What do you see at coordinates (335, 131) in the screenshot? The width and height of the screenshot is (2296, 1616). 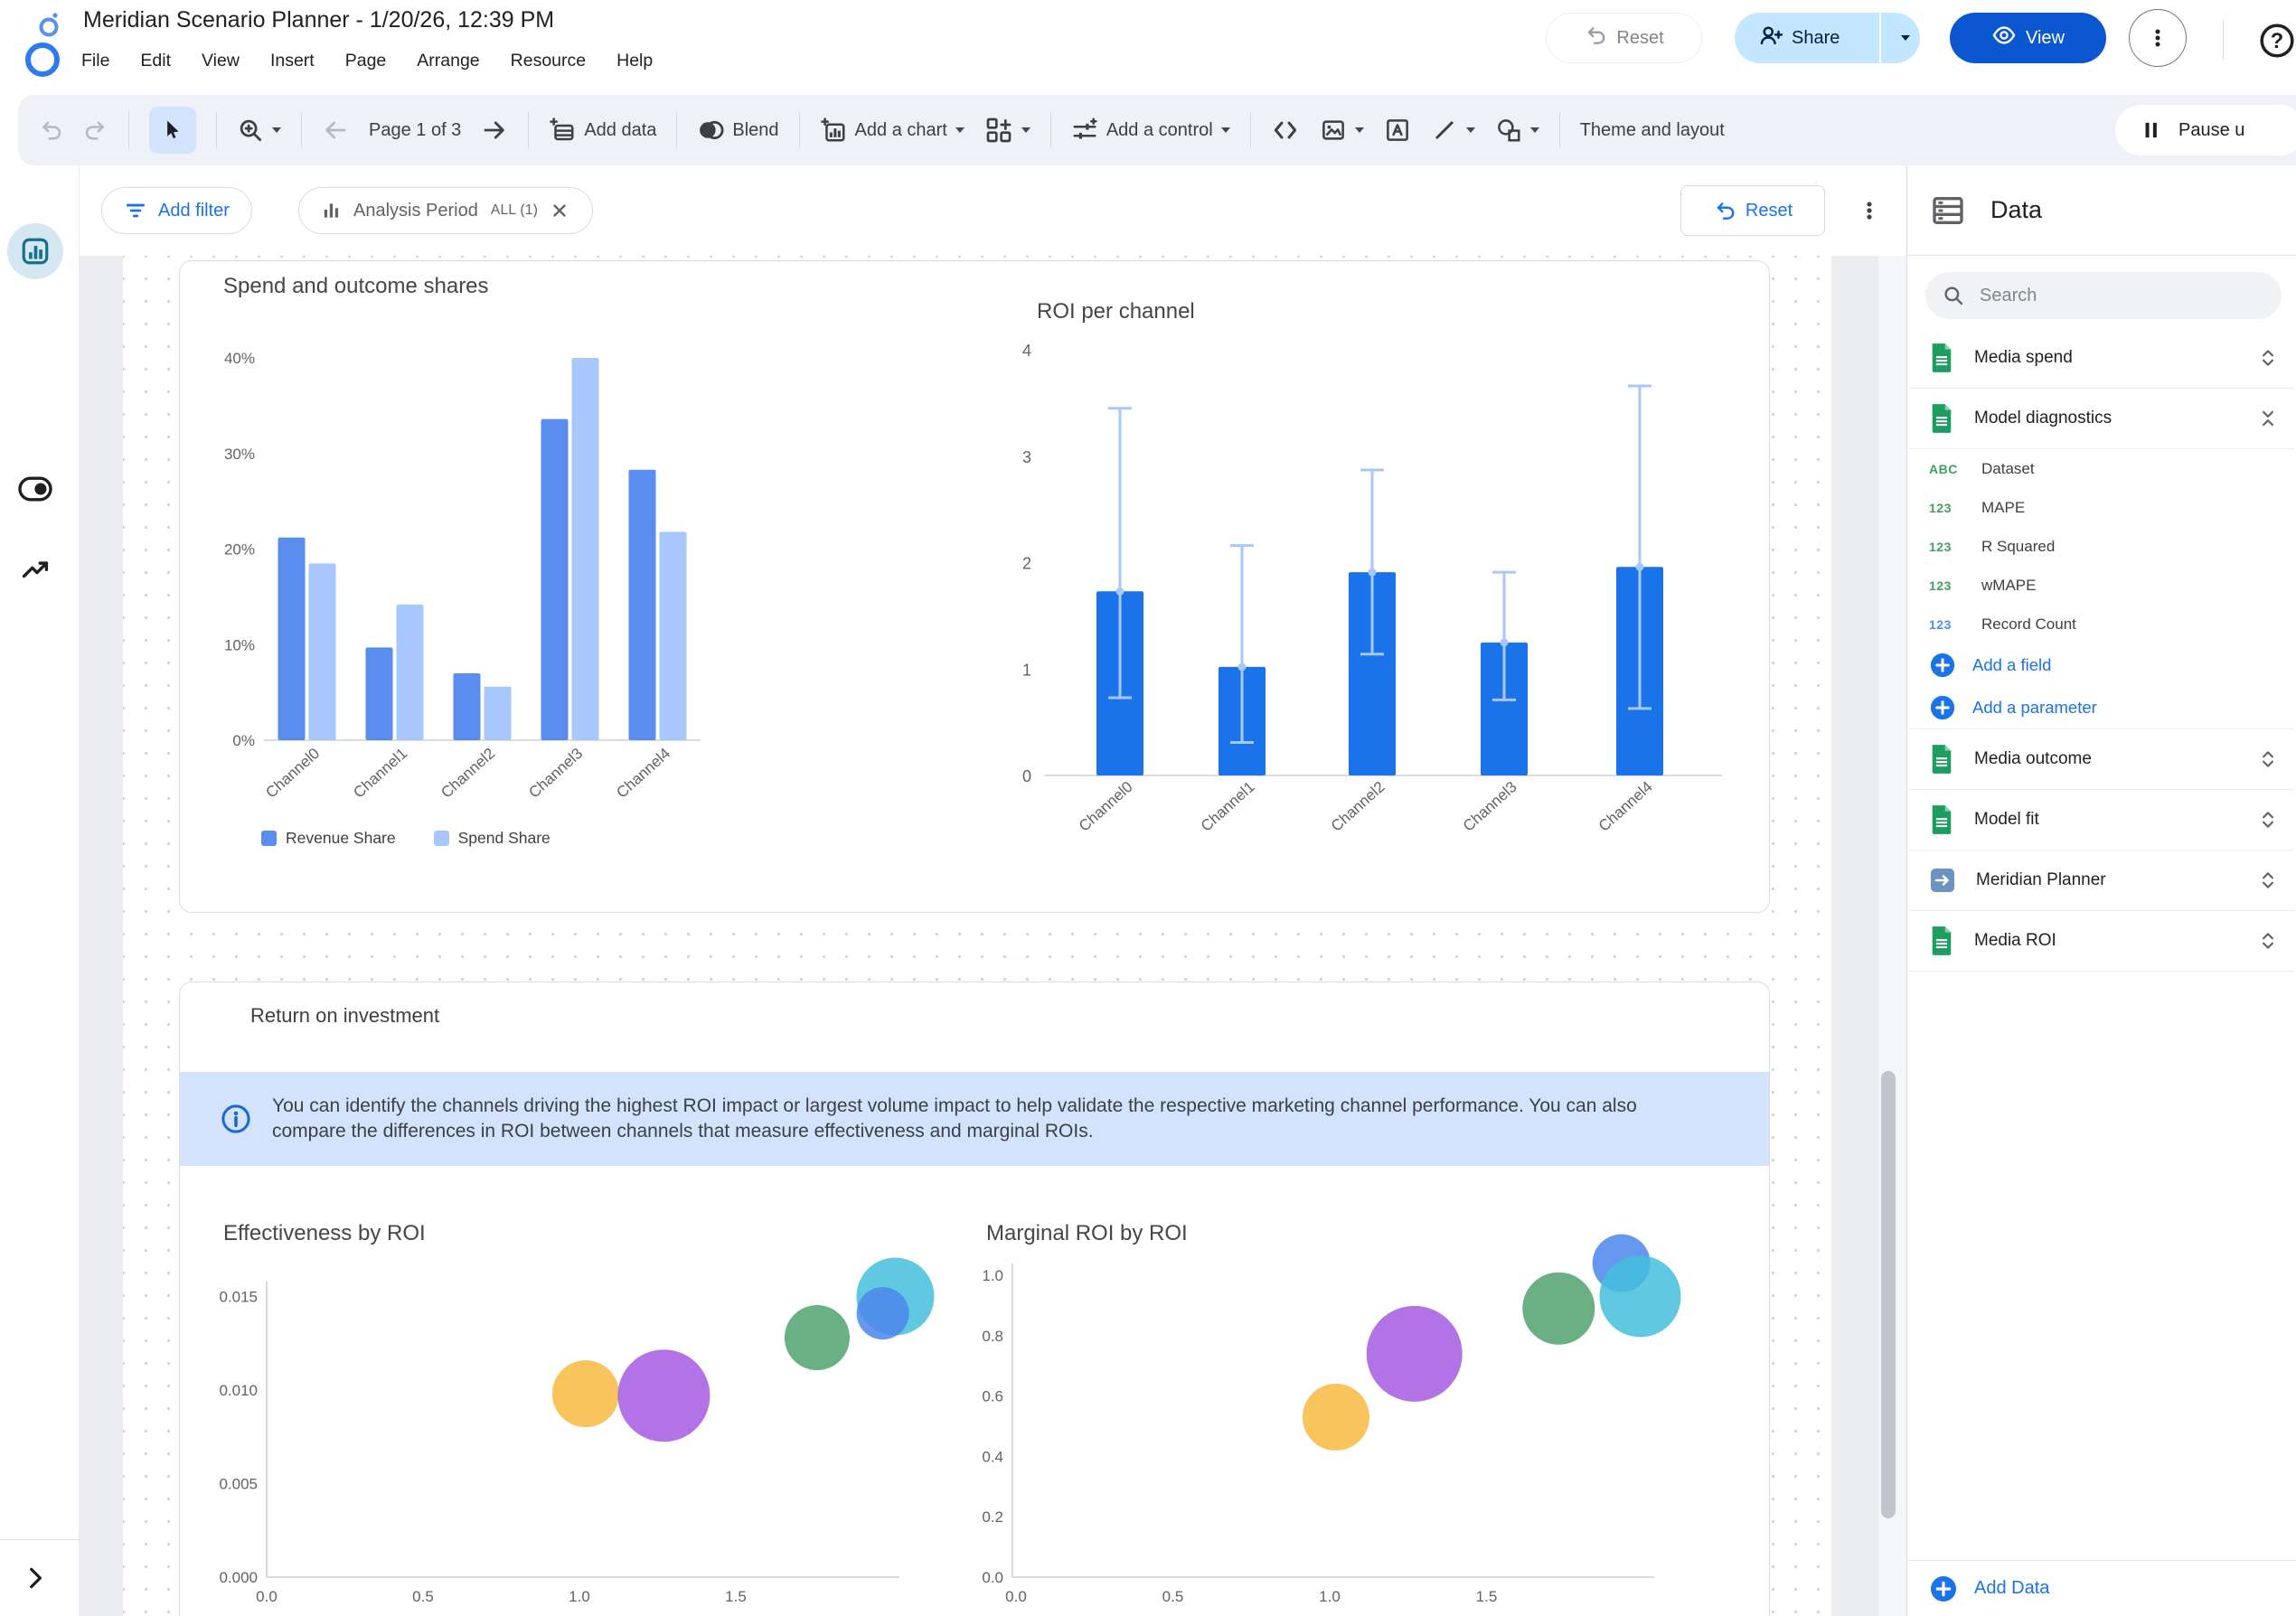 I see `previous-page-button` at bounding box center [335, 131].